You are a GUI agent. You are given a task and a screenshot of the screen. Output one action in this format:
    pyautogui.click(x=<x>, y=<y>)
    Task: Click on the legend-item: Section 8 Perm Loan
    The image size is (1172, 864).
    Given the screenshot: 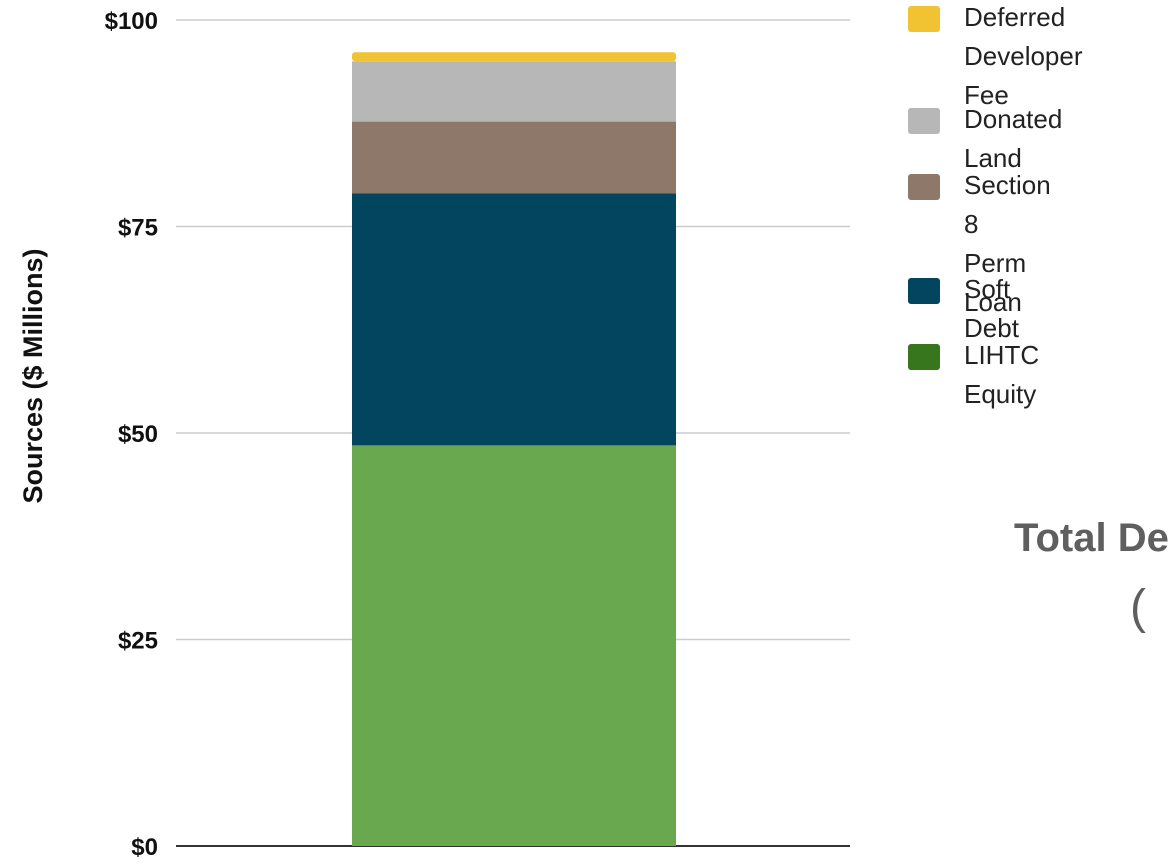 What is the action you would take?
    pyautogui.click(x=979, y=246)
    